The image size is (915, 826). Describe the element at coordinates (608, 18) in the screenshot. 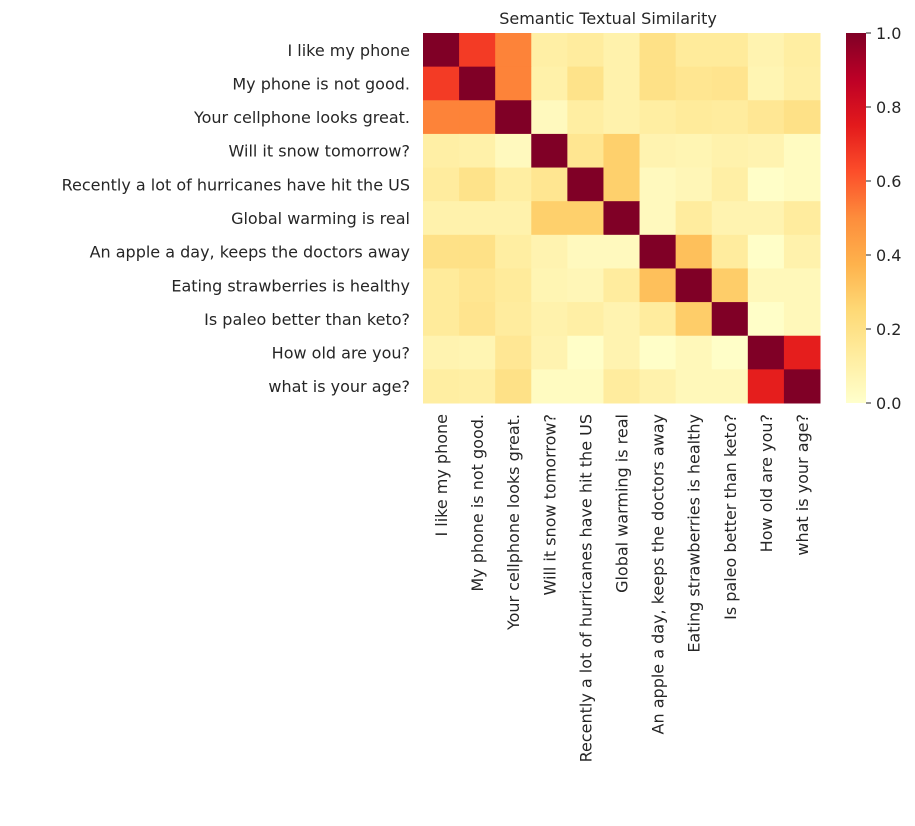

I see `chart-title: Semantic Textual Similarity` at that location.